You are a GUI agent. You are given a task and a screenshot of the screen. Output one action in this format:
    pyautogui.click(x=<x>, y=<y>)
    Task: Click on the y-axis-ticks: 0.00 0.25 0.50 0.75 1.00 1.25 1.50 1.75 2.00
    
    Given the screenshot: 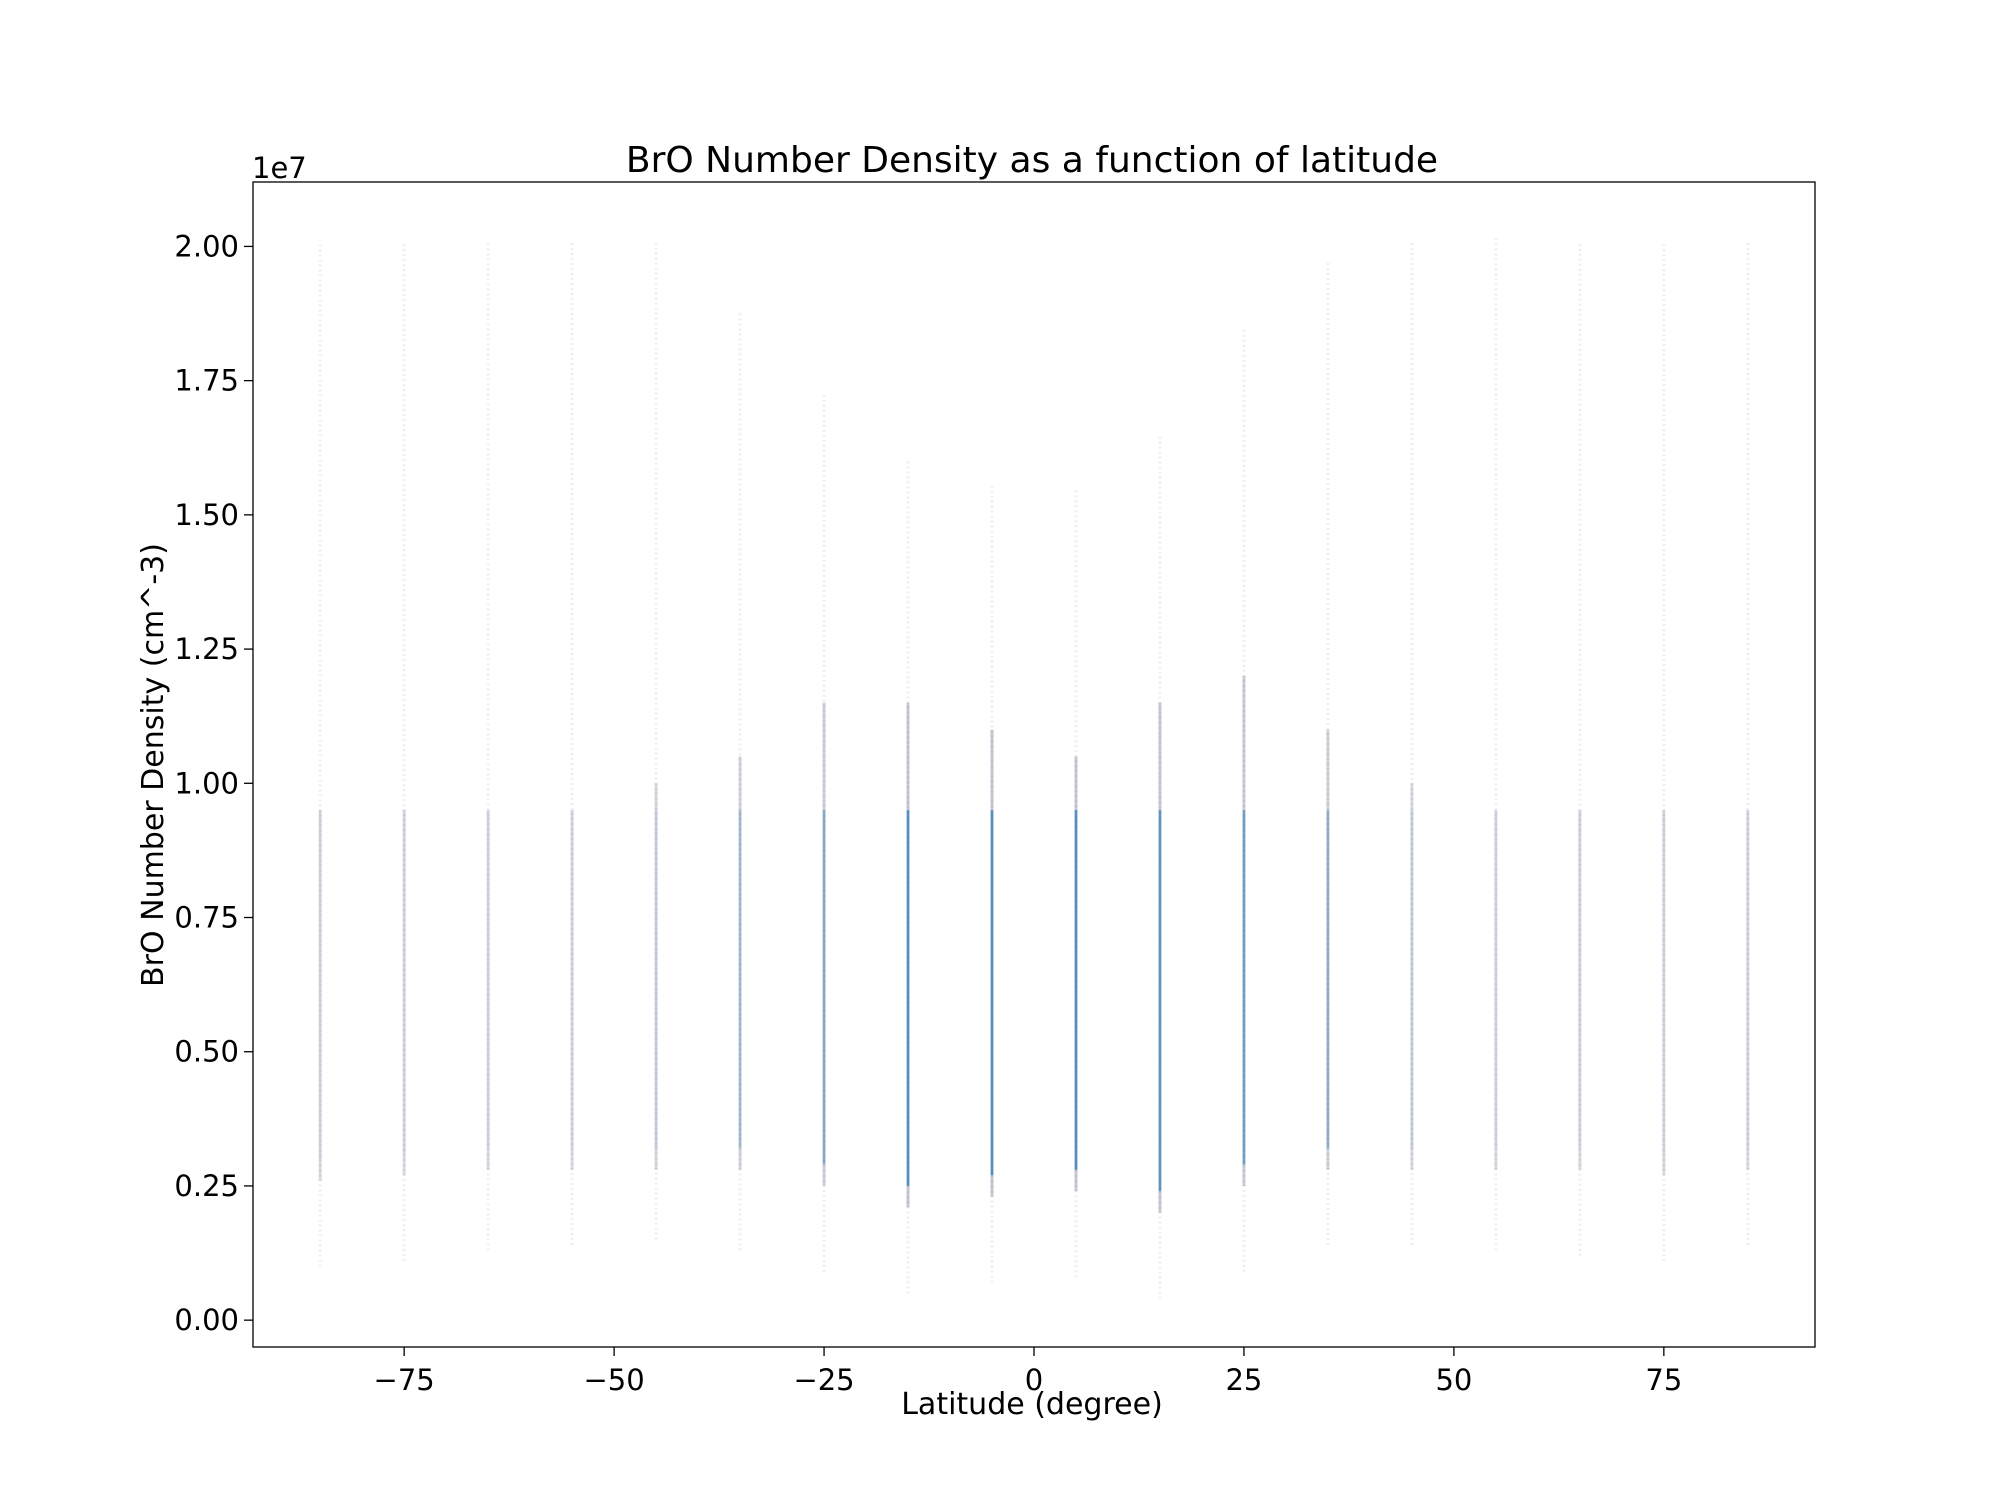 What is the action you would take?
    pyautogui.click(x=213, y=783)
    